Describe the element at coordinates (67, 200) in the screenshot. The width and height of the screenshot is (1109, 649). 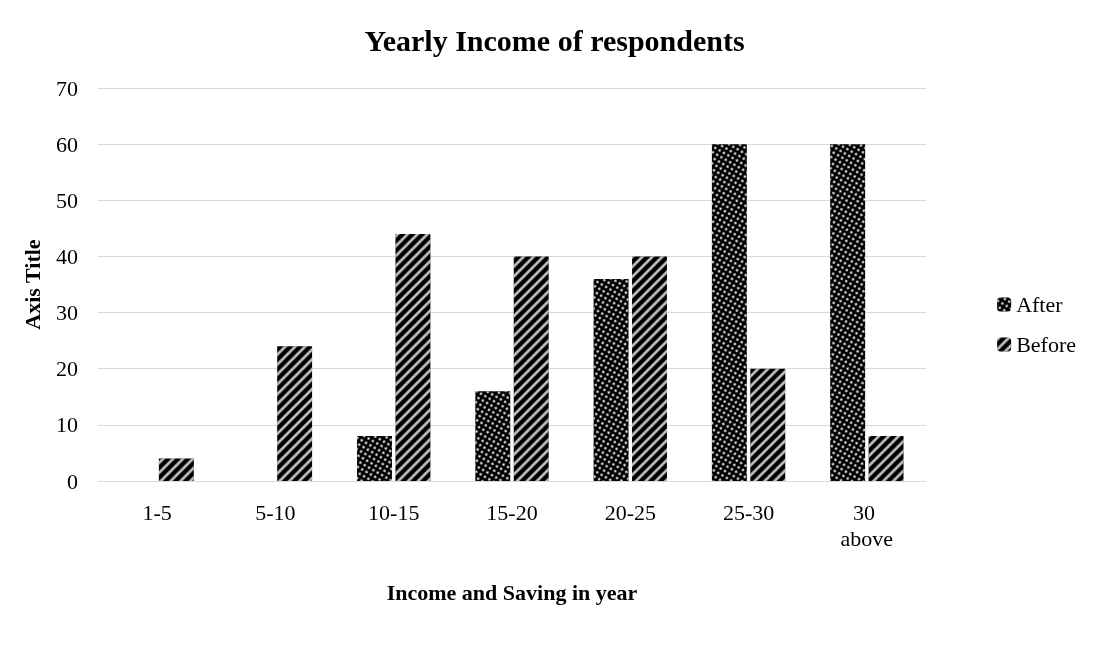
I see `y-tick-label: 50` at that location.